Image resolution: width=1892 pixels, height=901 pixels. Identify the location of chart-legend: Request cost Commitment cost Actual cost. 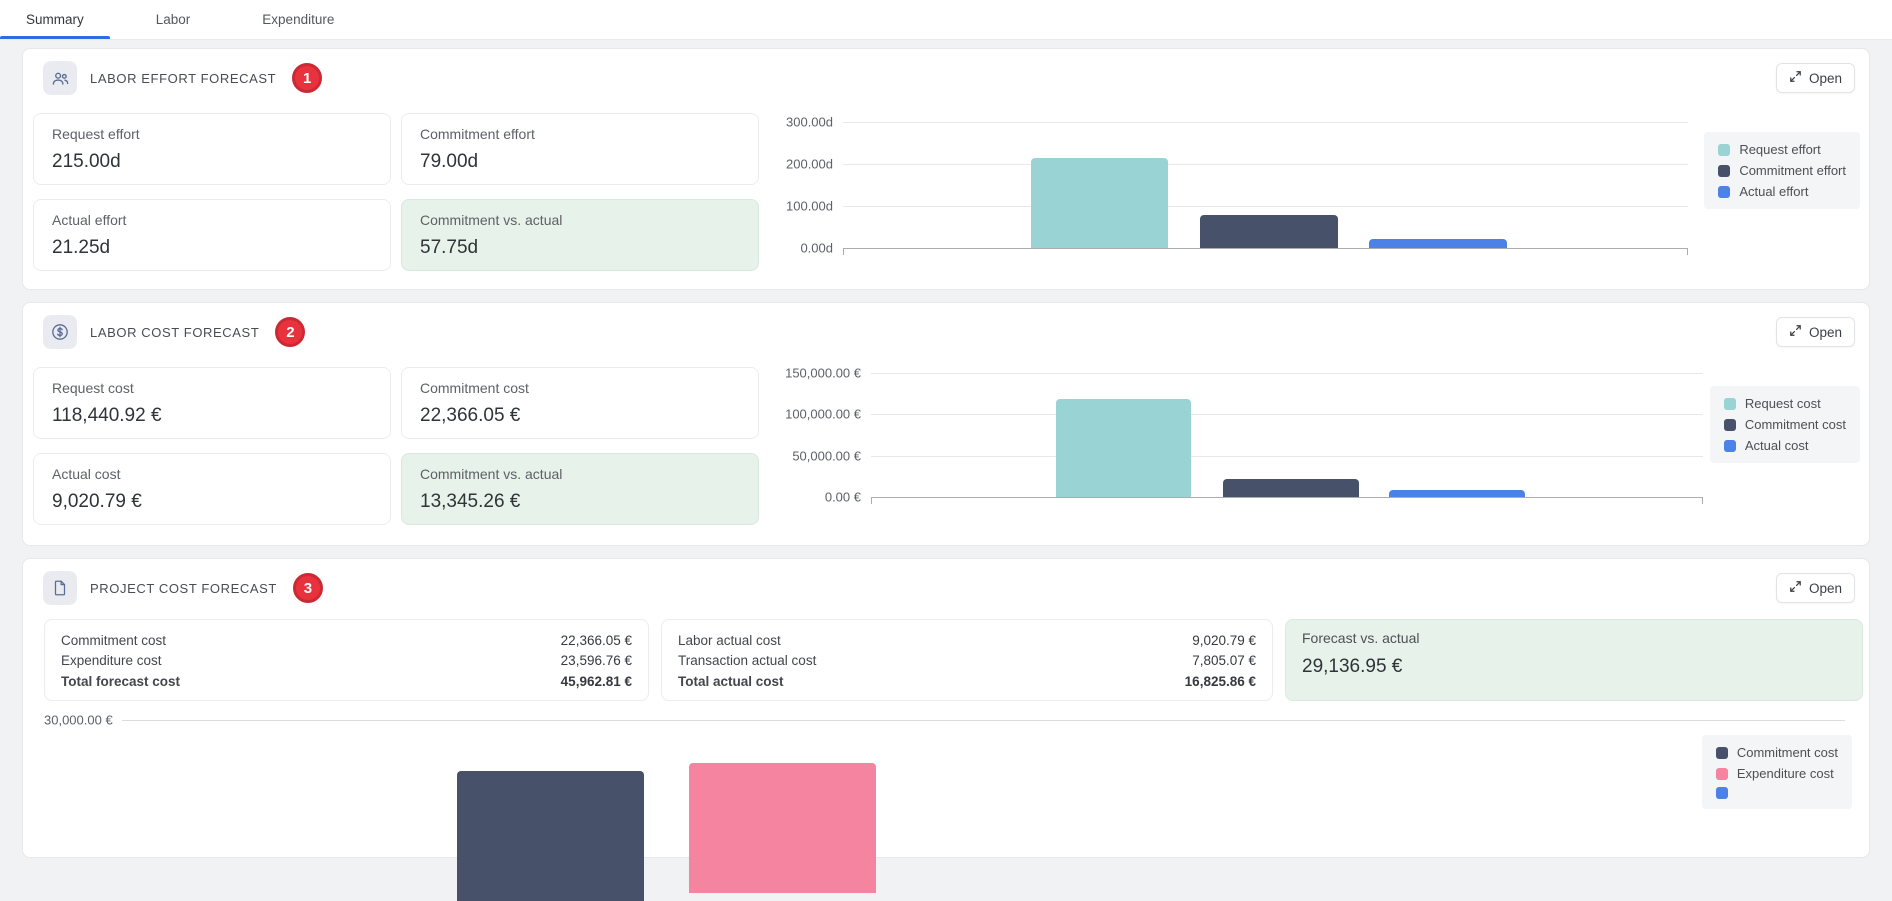
(1784, 424).